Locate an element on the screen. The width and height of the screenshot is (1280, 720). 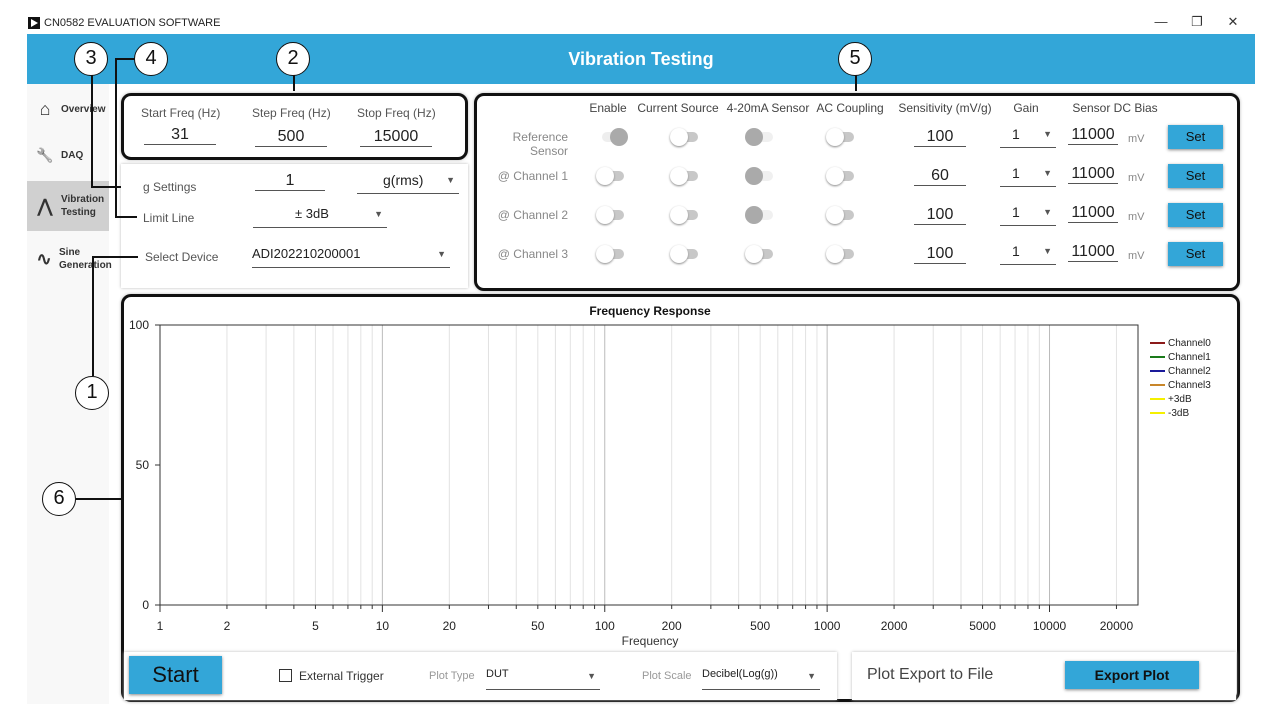
stop-freq-input: 15000 is located at coordinates (396, 137).